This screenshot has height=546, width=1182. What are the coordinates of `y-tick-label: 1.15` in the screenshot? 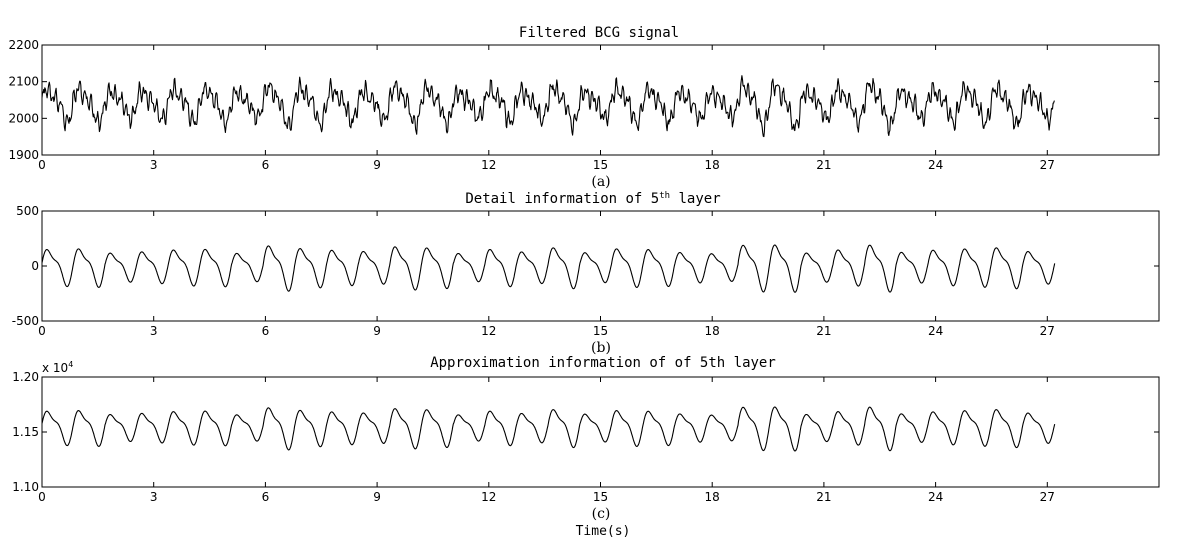 It's located at (25, 432).